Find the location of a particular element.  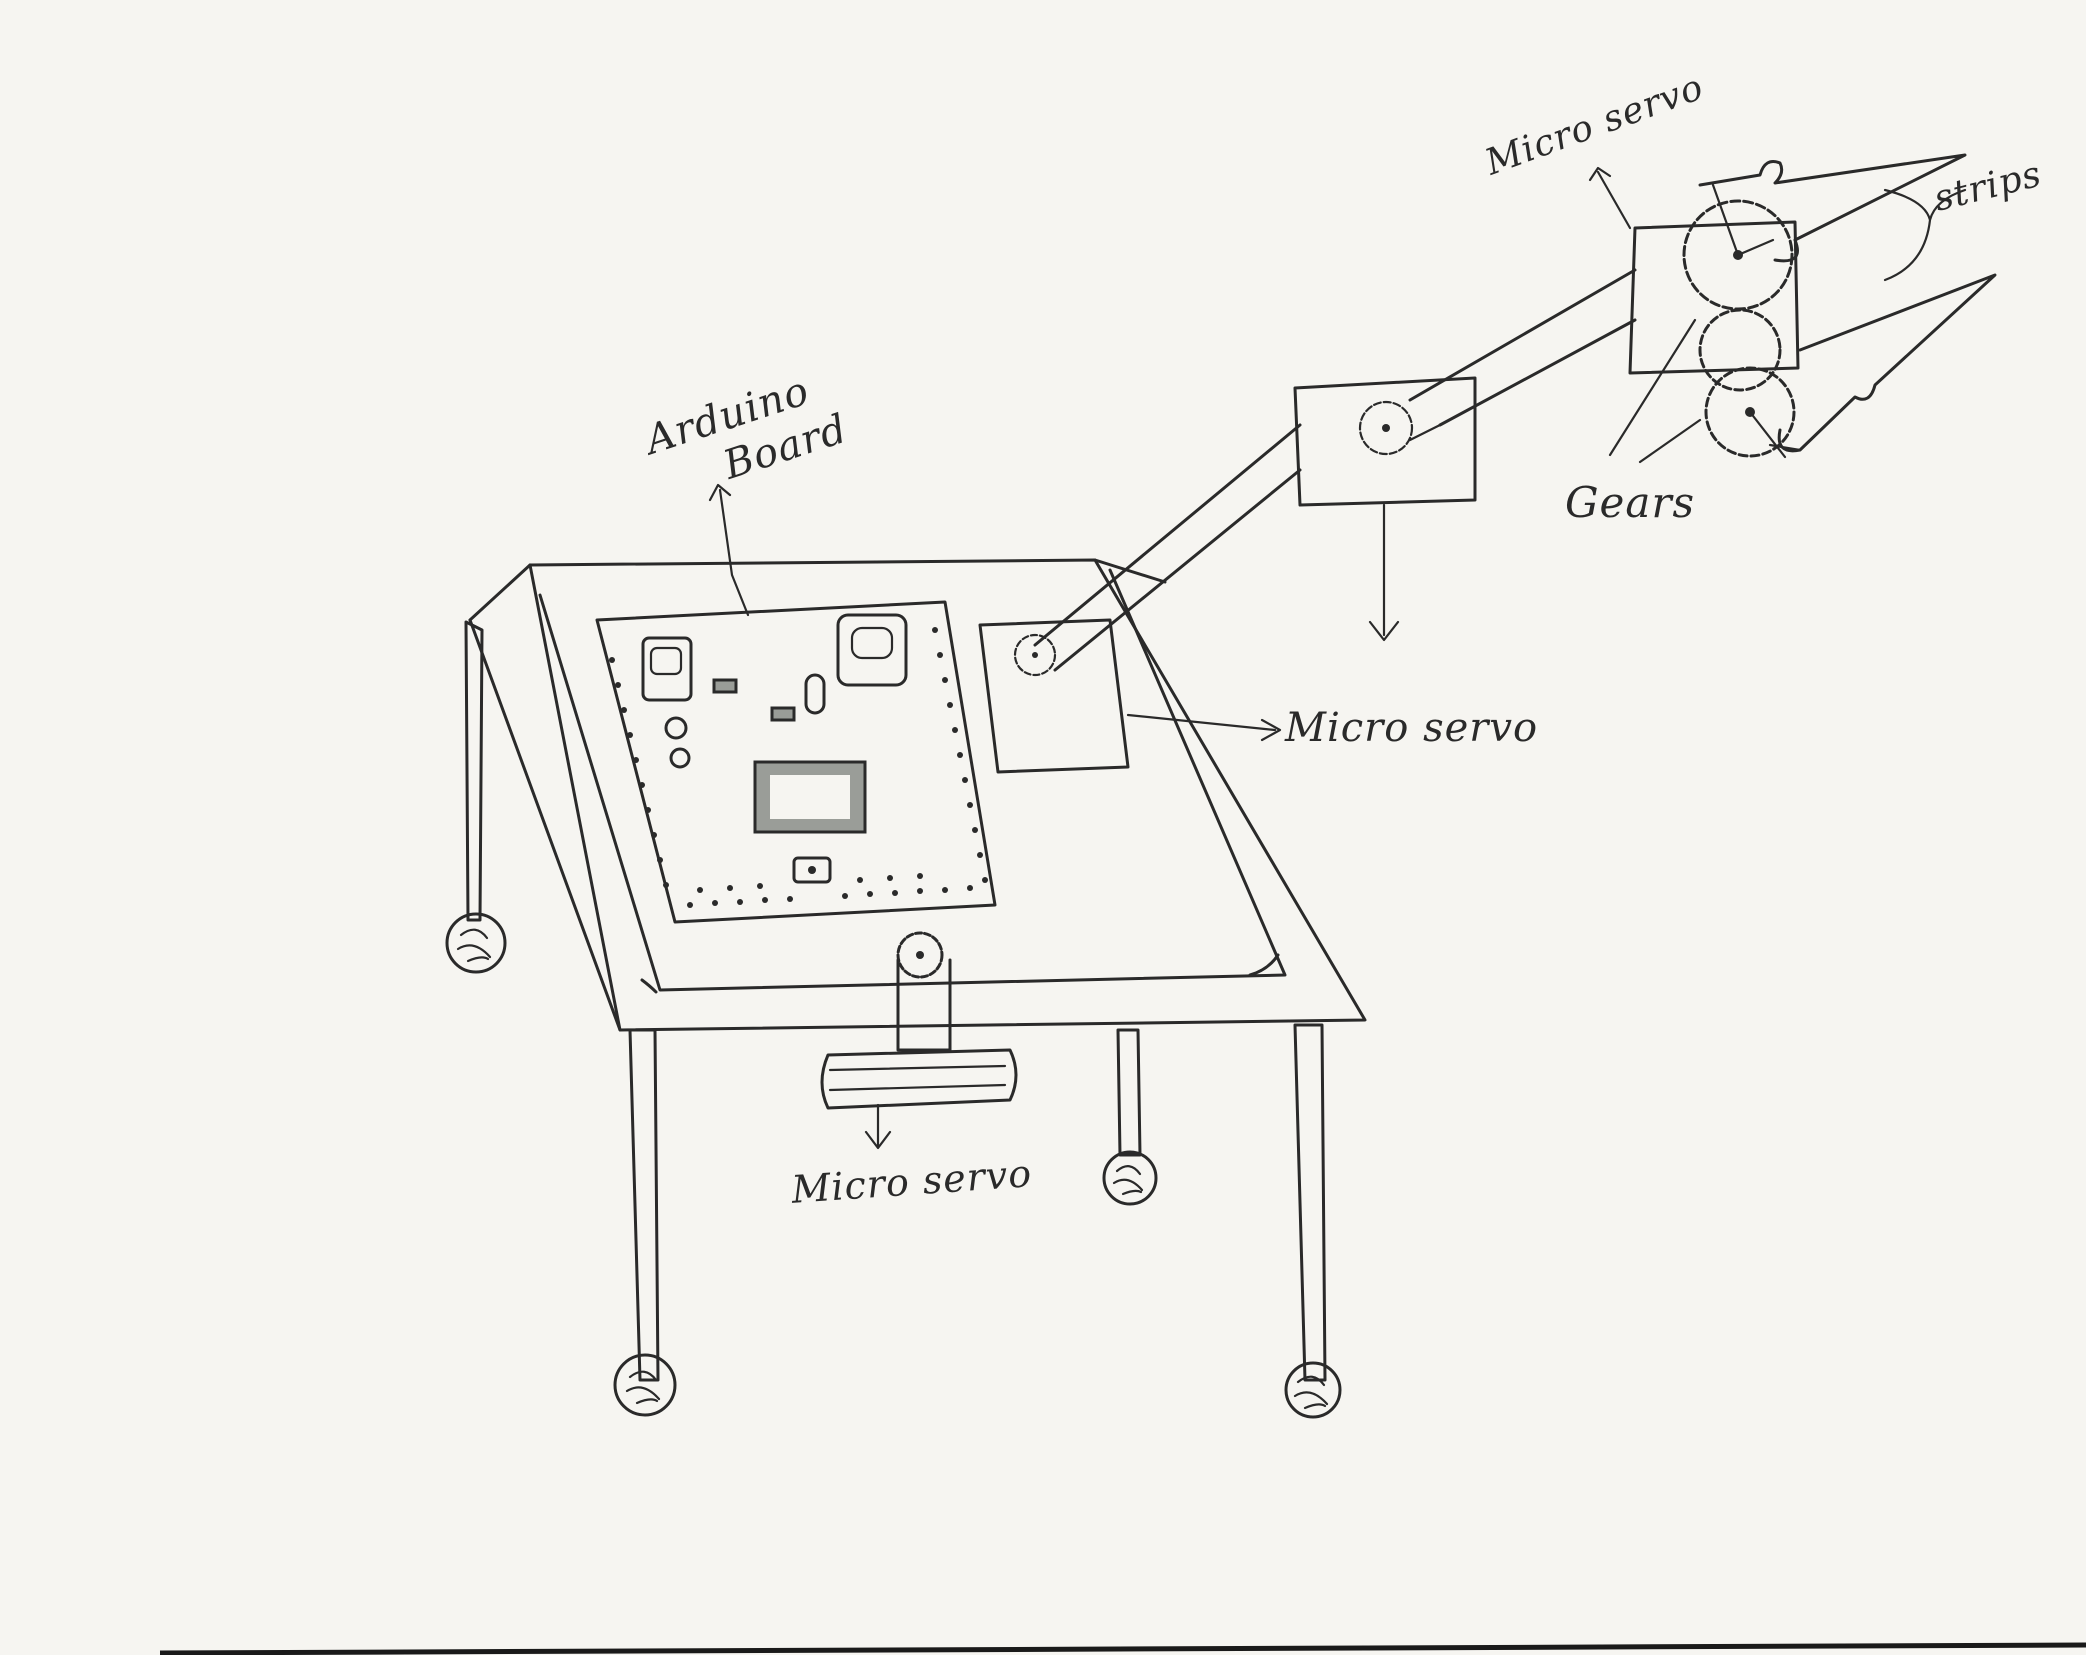

header-pins-right is located at coordinates (960, 755).